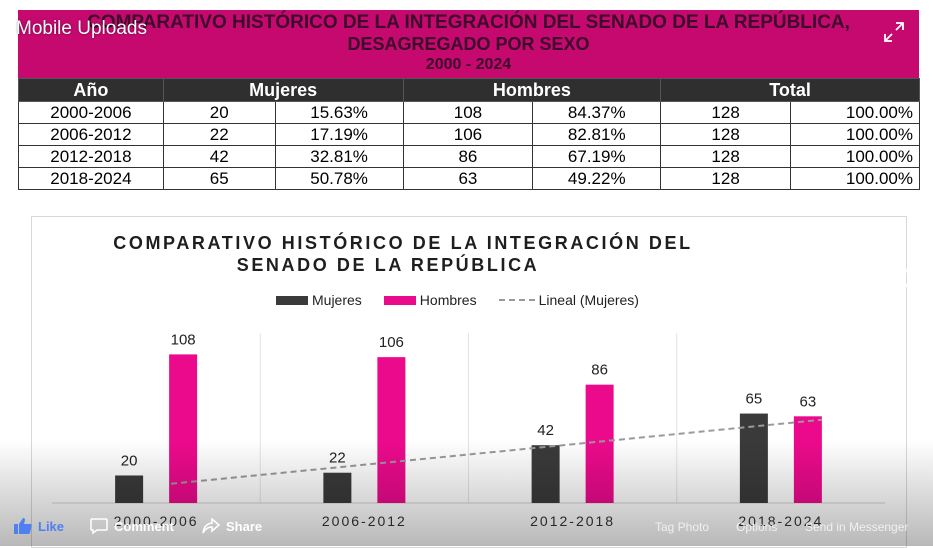 This screenshot has height=548, width=933. I want to click on x-tick-label: 2000-2006, so click(156, 521).